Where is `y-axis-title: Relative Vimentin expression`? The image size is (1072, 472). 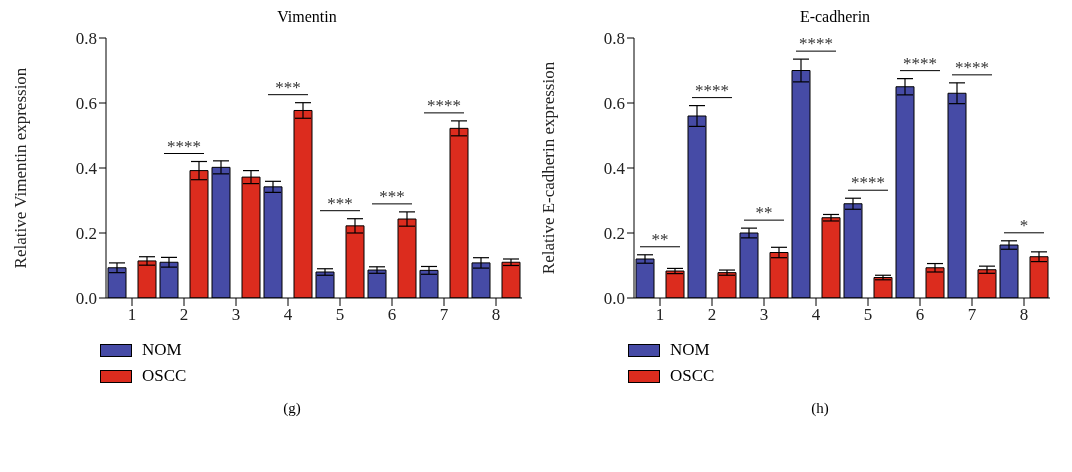 y-axis-title: Relative Vimentin expression is located at coordinates (21, 168).